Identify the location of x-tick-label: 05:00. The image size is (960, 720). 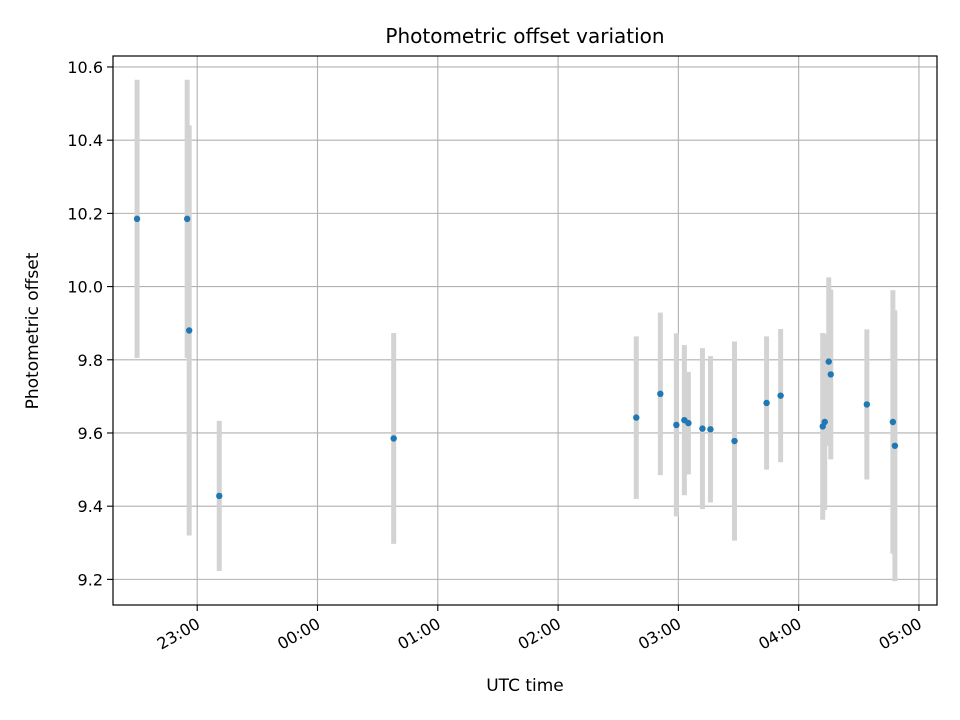
(900, 634).